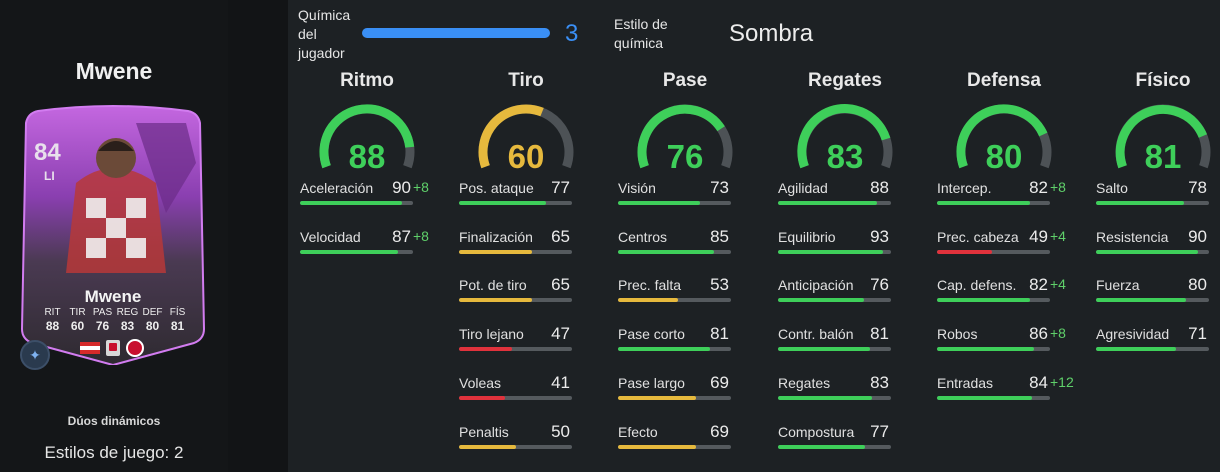 Image resolution: width=1220 pixels, height=472 pixels. I want to click on stat-row: Anticipación 76, so click(848, 291).